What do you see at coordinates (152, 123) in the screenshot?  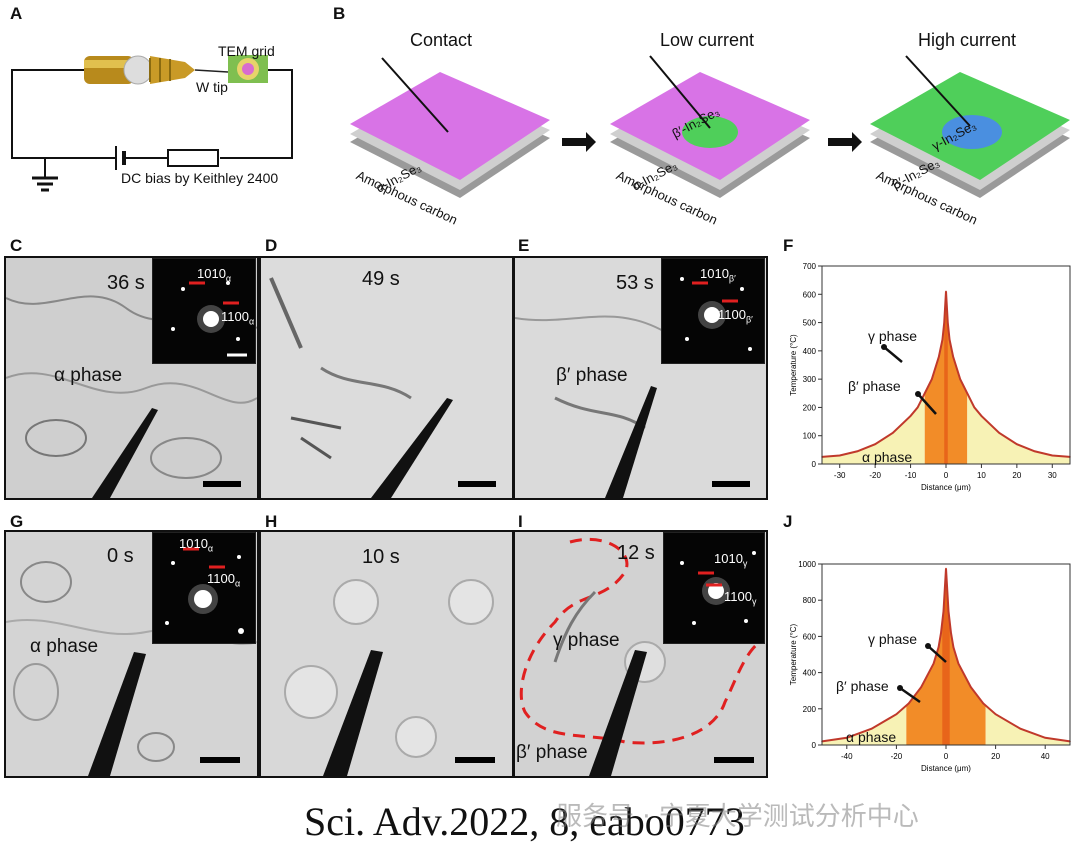 I see `circuit-diagram` at bounding box center [152, 123].